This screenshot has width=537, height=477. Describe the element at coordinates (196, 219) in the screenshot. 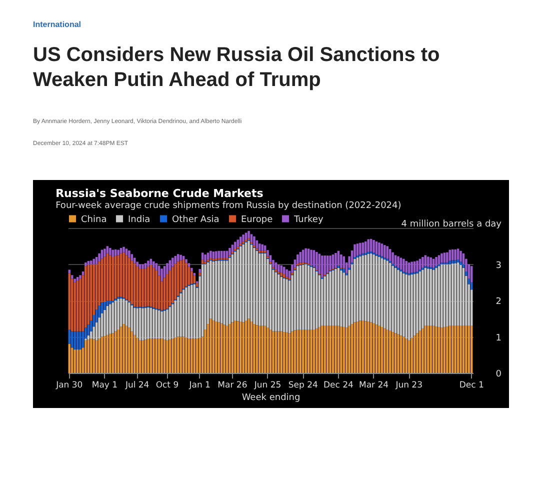

I see `legend-label: Other Asia` at that location.